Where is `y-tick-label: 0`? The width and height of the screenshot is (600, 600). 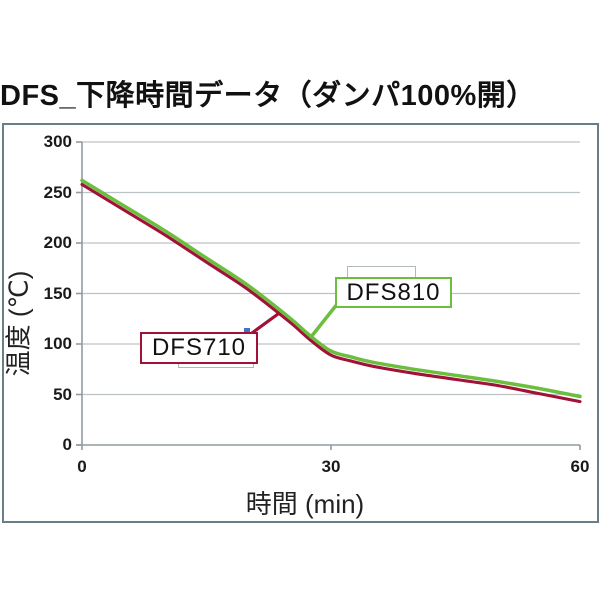
y-tick-label: 0 is located at coordinates (67, 444).